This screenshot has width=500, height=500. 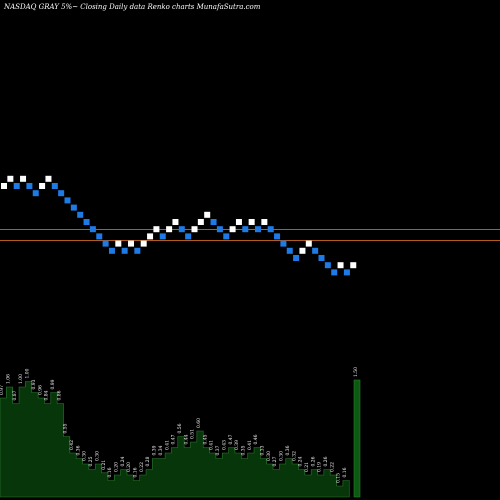 What do you see at coordinates (21, 379) in the screenshot?
I see `volume-label: 1.00` at bounding box center [21, 379].